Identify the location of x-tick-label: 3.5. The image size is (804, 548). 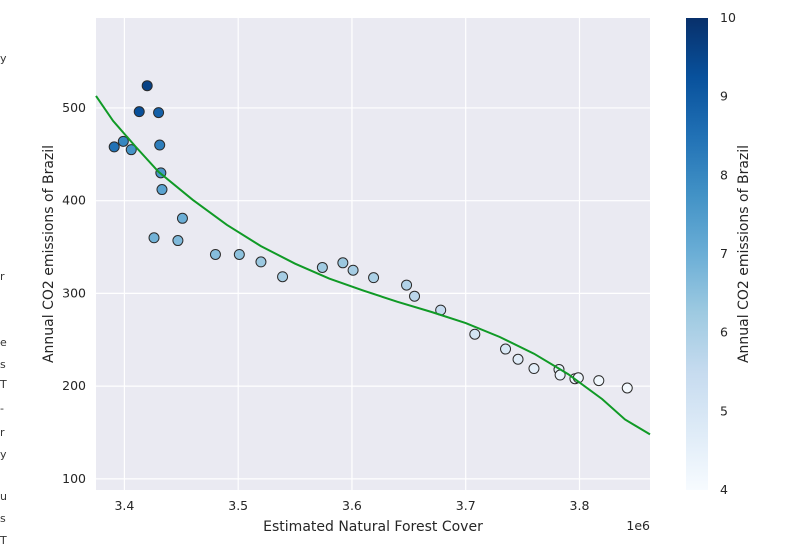
(238, 505).